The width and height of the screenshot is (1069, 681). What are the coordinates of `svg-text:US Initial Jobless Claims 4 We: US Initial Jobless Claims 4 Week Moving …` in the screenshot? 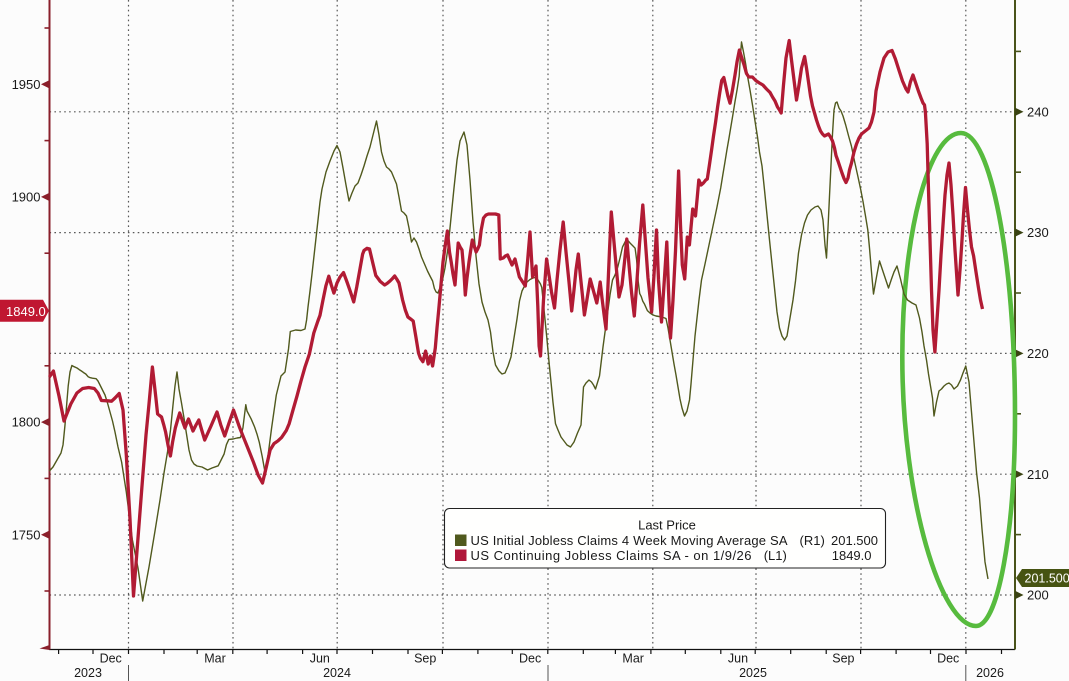 It's located at (629, 540).